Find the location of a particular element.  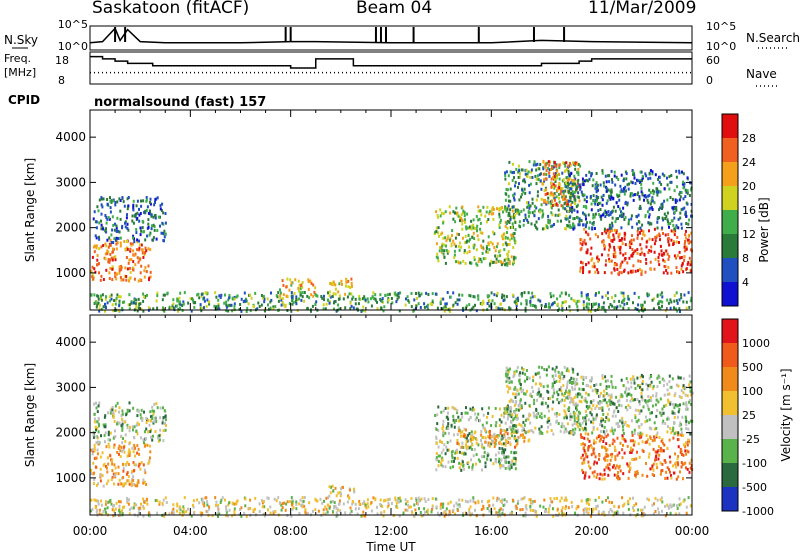

power-colorbar-tick: 4 is located at coordinates (745, 282).